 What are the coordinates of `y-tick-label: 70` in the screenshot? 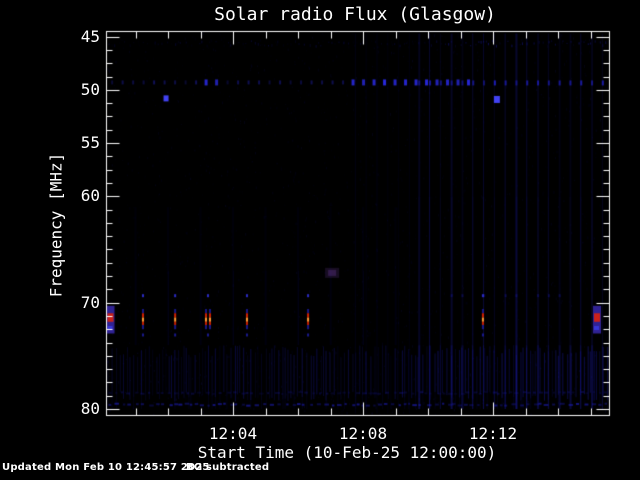 It's located at (90, 302).